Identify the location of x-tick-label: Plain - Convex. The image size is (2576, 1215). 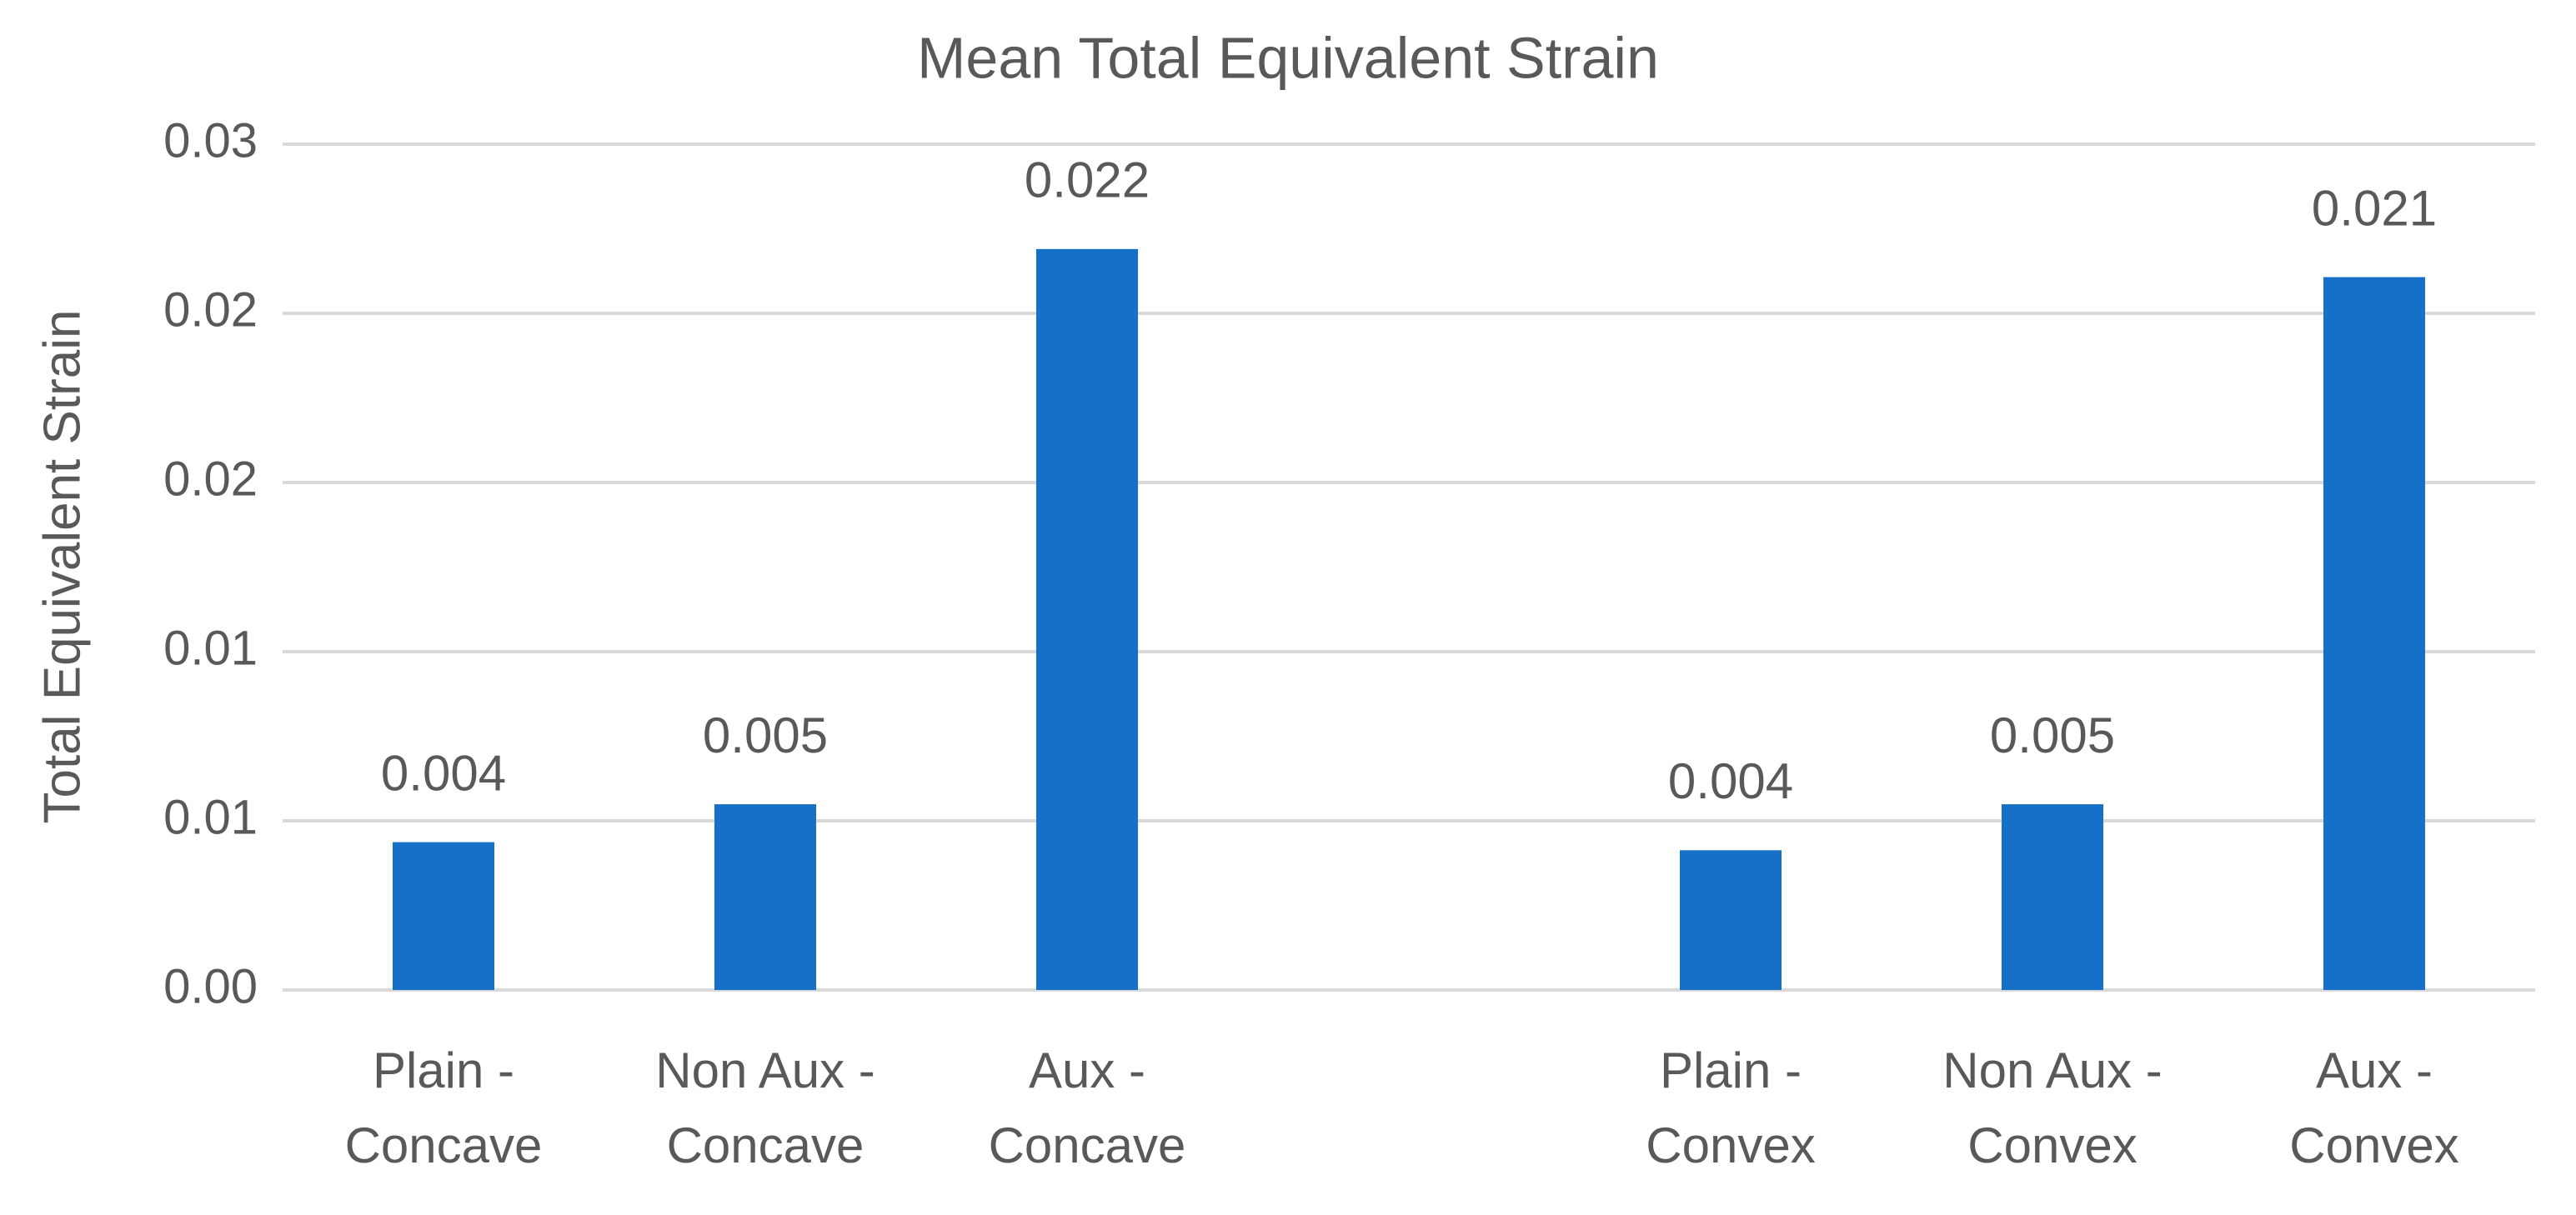
(1731, 1107).